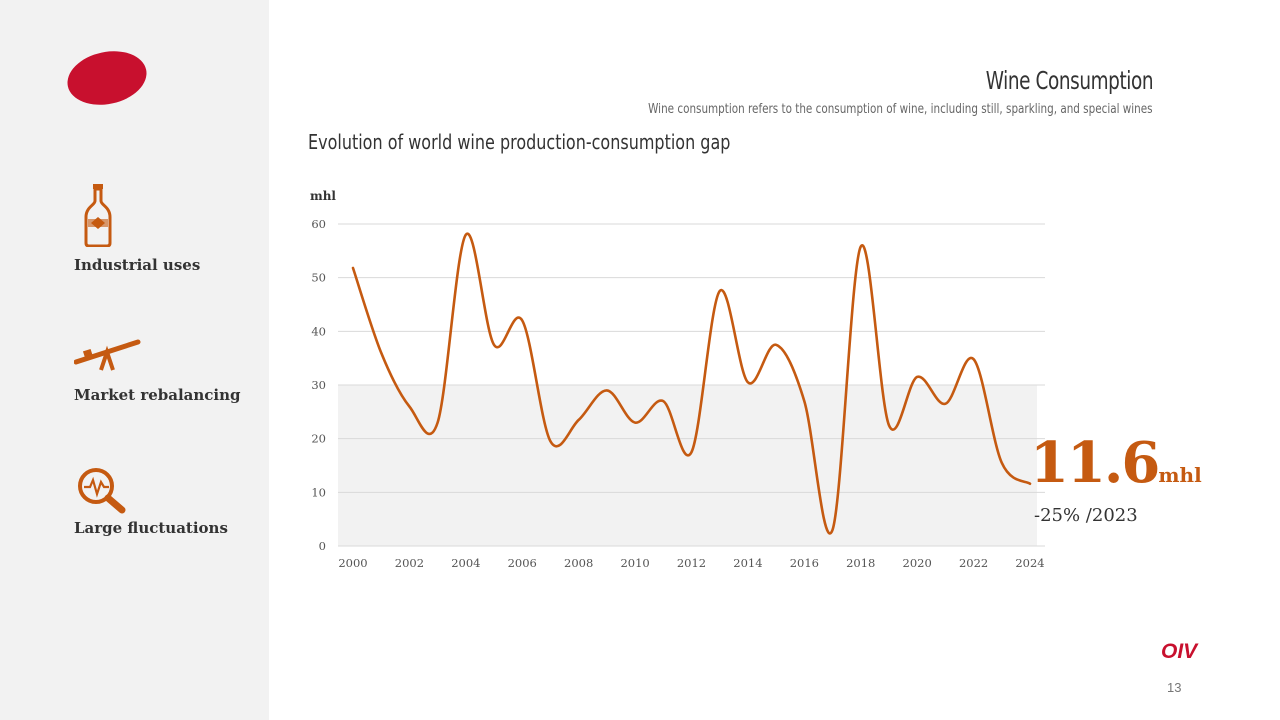 The width and height of the screenshot is (1280, 720). I want to click on y-tick-label: 20, so click(318, 439).